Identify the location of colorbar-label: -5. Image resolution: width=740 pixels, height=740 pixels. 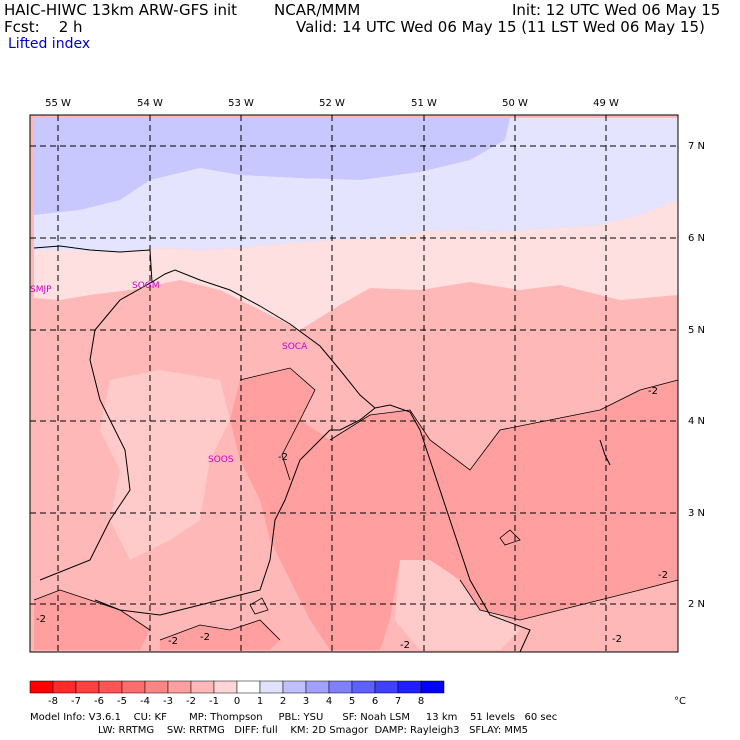
(122, 701).